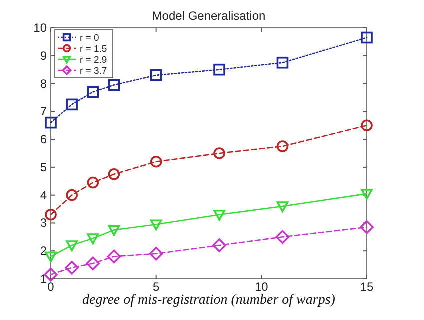 Image resolution: width=424 pixels, height=320 pixels. I want to click on x-axis-title: degree of mis-registration (number of warps), so click(209, 300).